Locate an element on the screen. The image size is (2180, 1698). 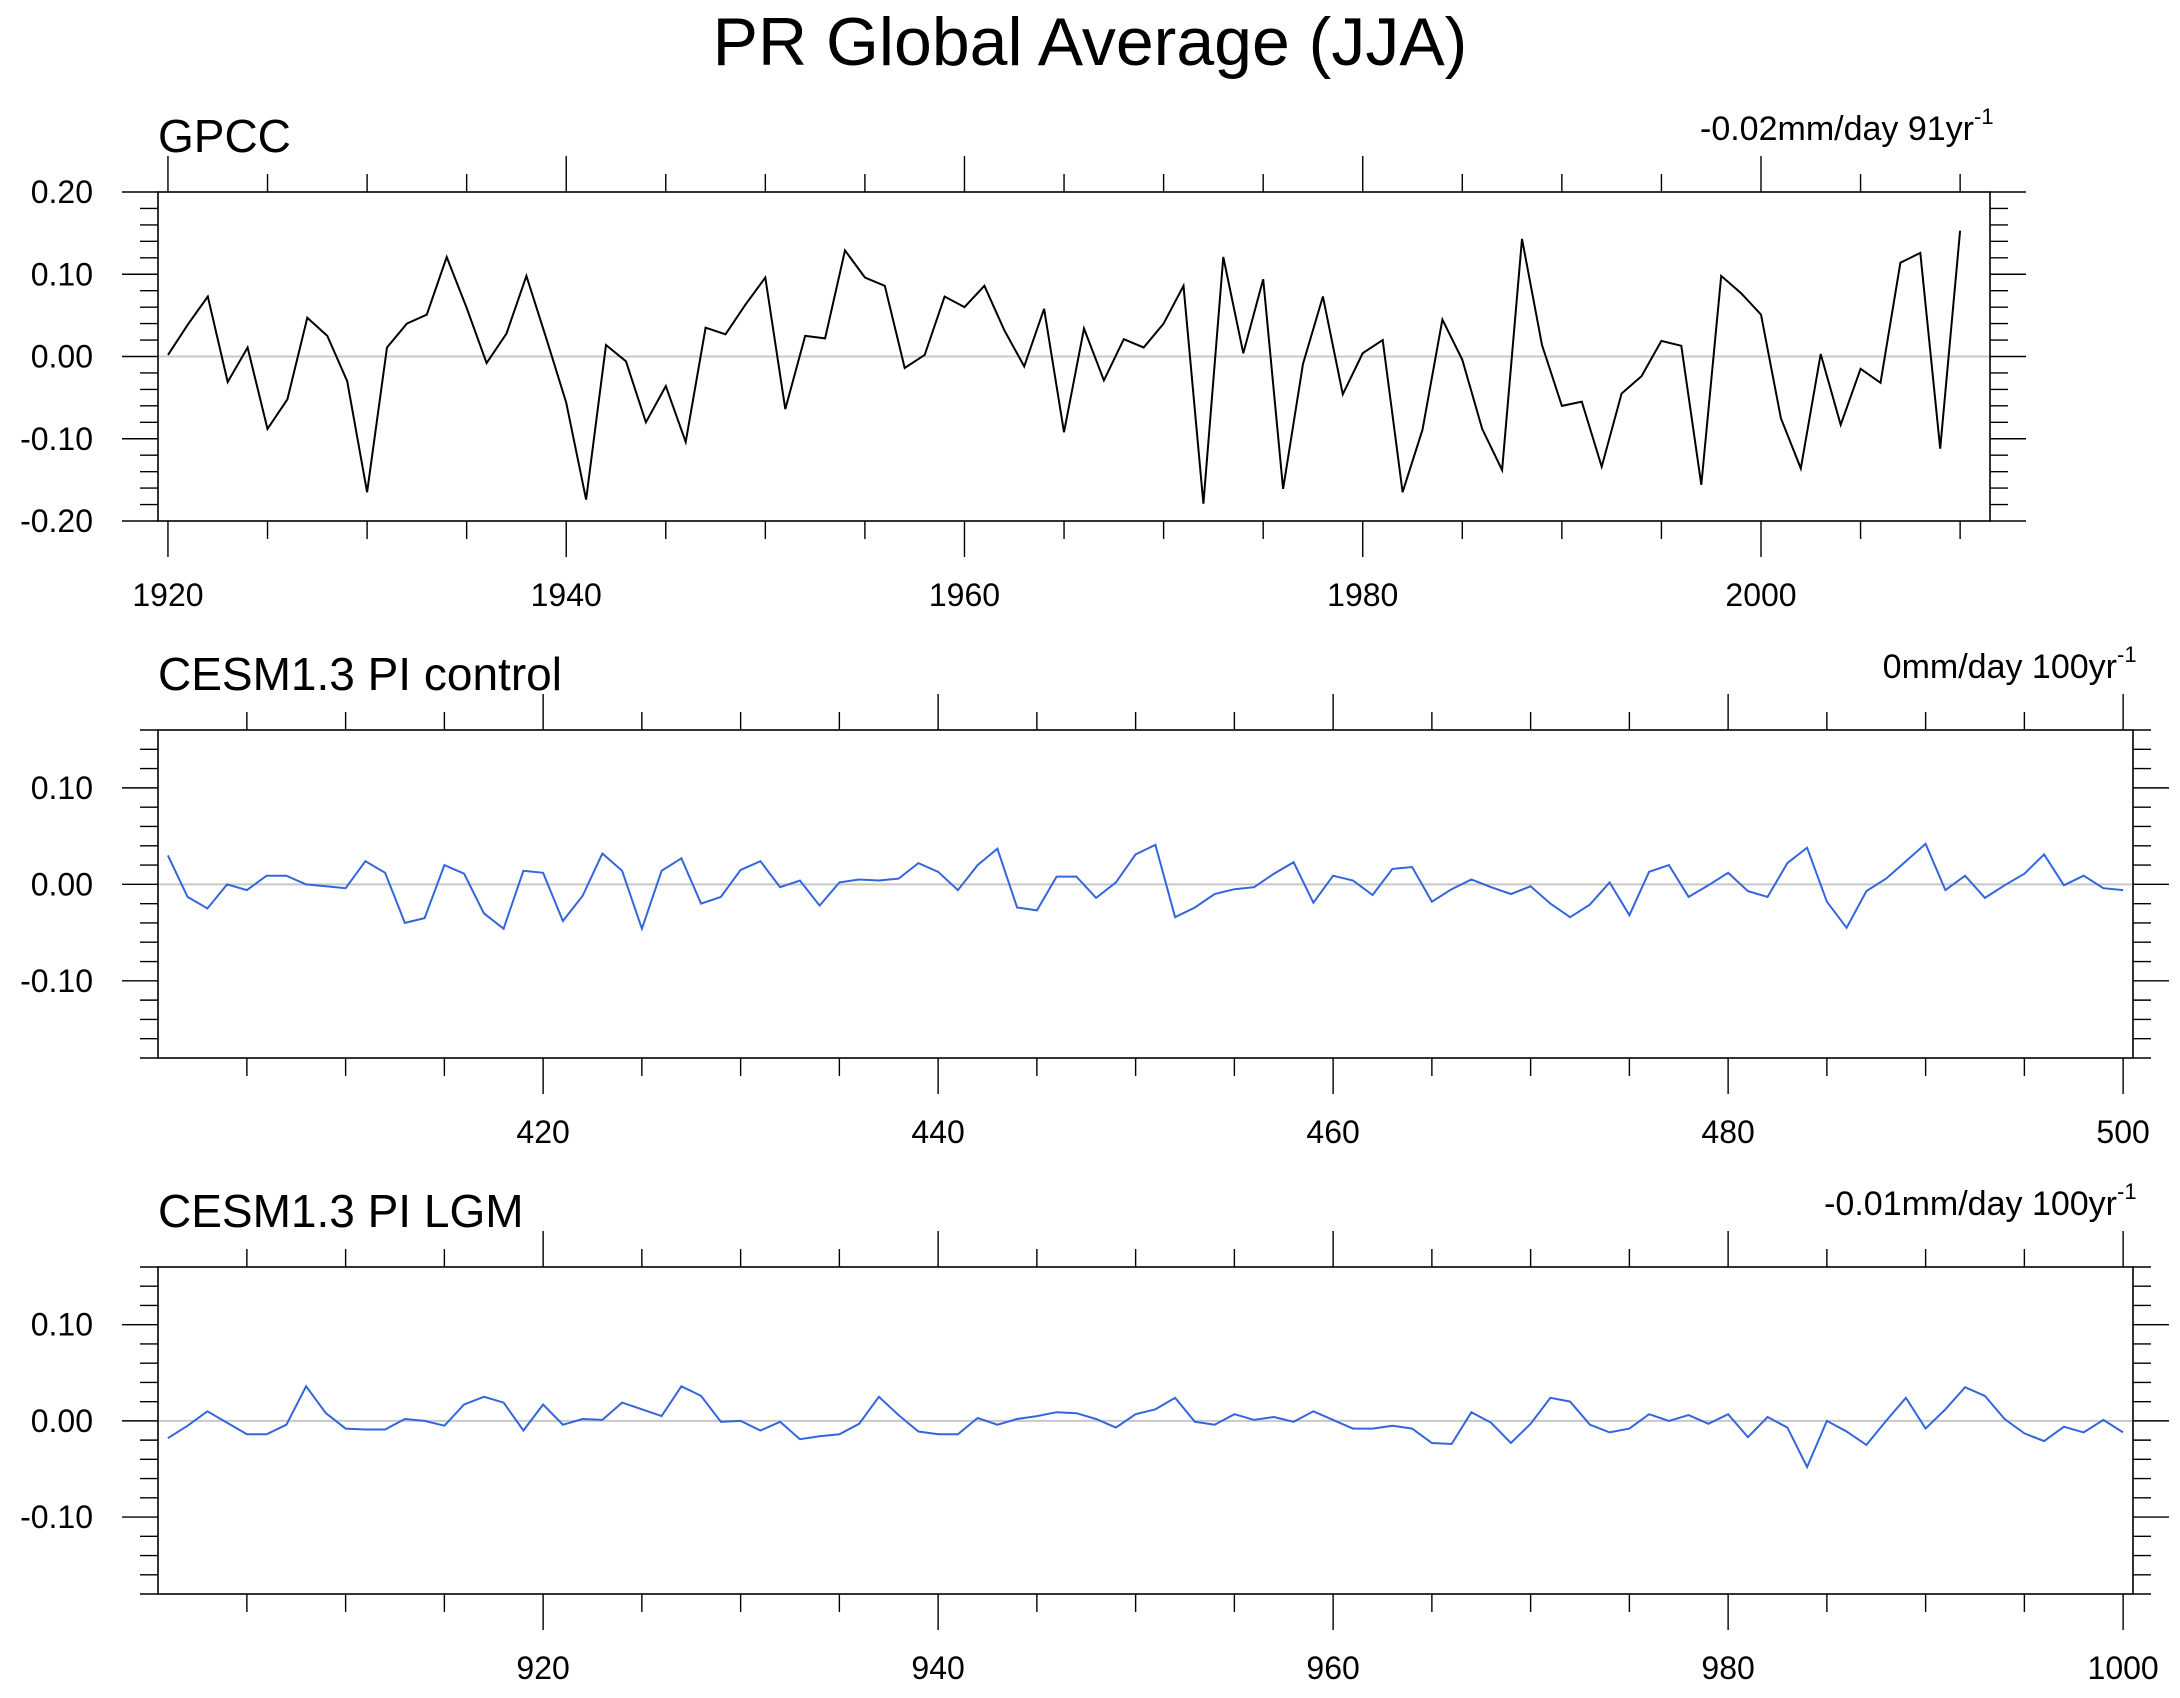
x-tick-label: 440 is located at coordinates (937, 1132).